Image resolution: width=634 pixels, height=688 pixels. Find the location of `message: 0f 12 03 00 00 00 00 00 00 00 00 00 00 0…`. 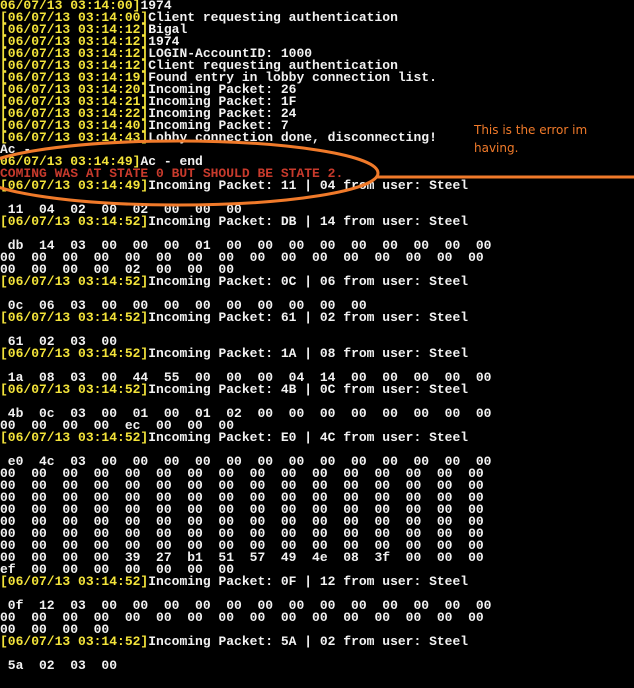

message: 0f 12 03 00 00 00 00 00 00 00 00 00 00 0… is located at coordinates (246, 605).